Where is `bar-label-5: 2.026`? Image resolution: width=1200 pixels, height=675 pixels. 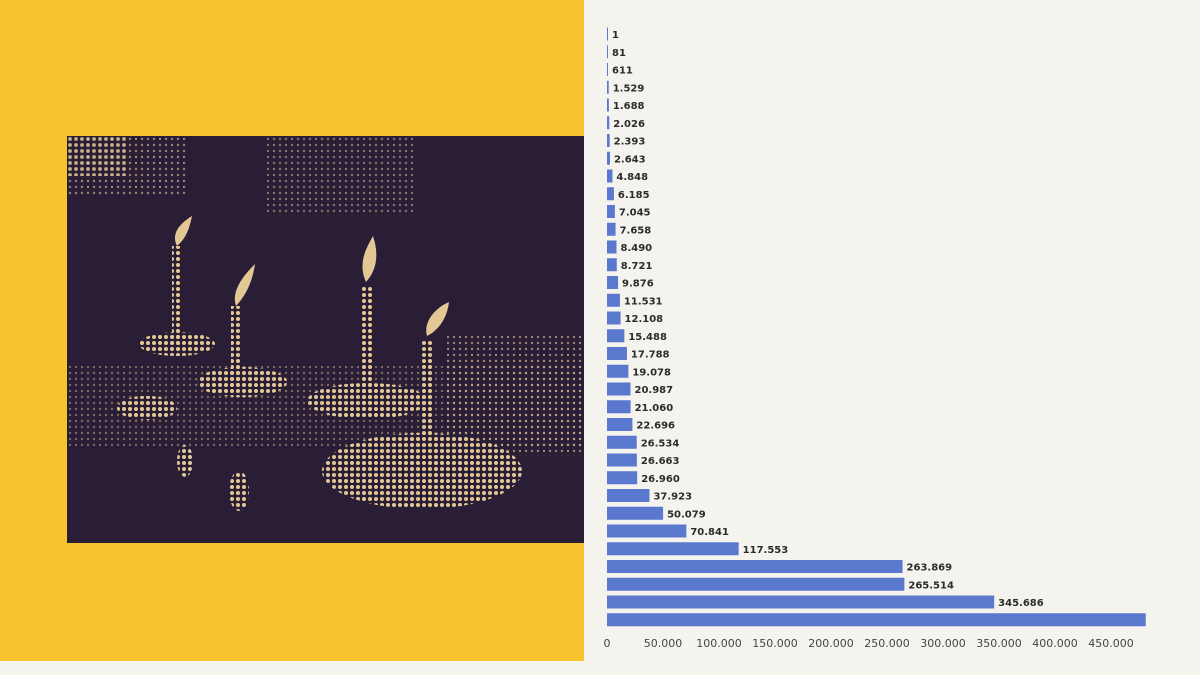 bar-label-5: 2.026 is located at coordinates (629, 124).